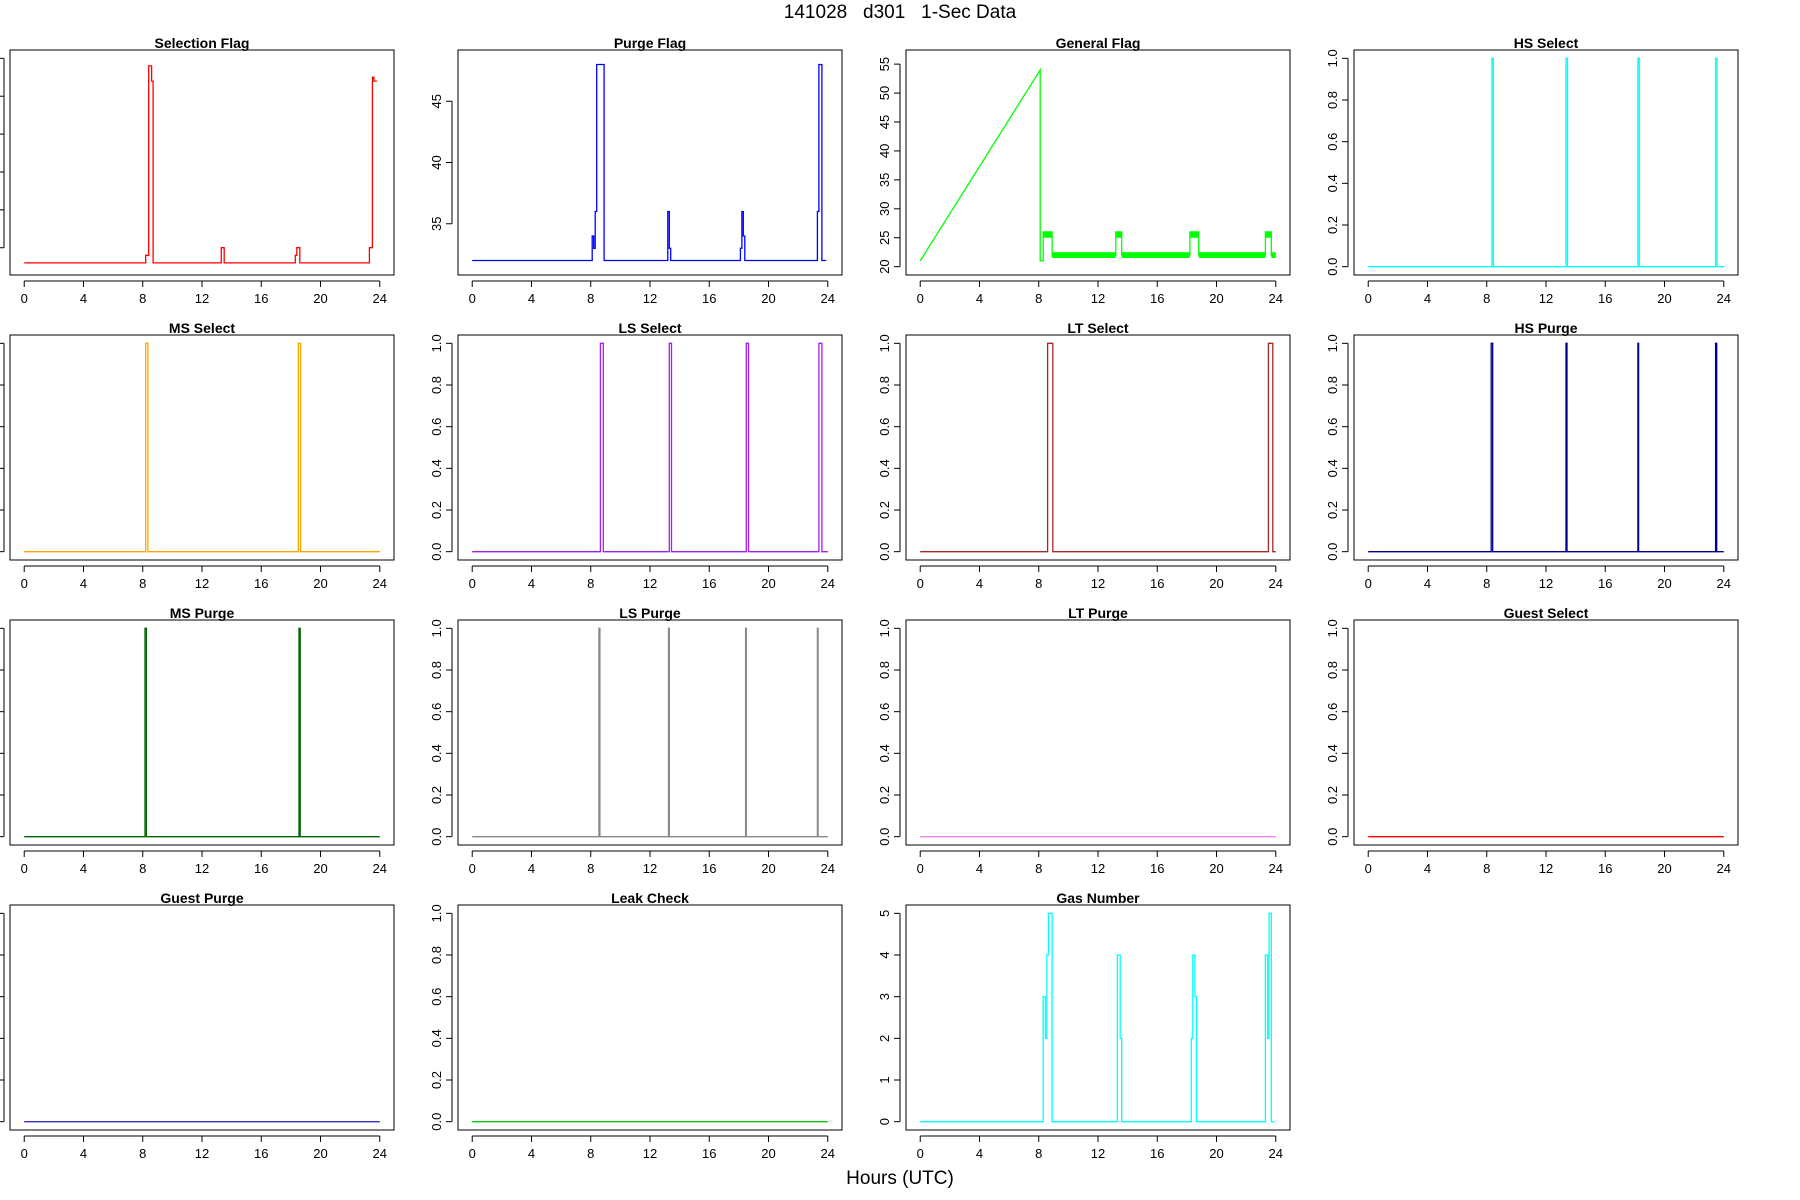 This screenshot has width=1800, height=1200. What do you see at coordinates (884, 1038) in the screenshot?
I see `y-tick-label: 2` at bounding box center [884, 1038].